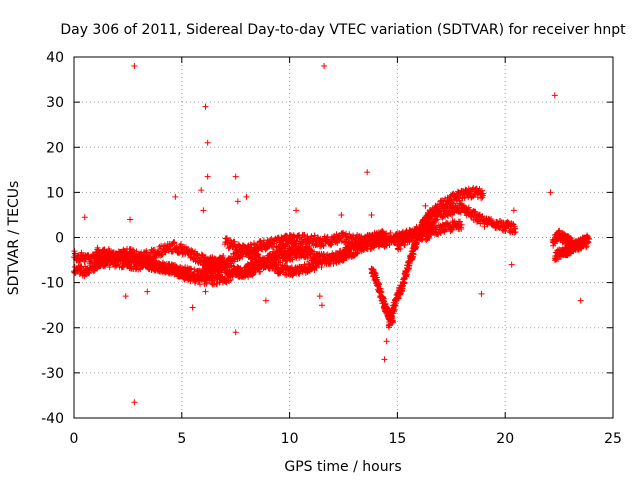 The height and width of the screenshot is (480, 640). Describe the element at coordinates (59, 239) in the screenshot. I see `y-tick-label: 0` at that location.